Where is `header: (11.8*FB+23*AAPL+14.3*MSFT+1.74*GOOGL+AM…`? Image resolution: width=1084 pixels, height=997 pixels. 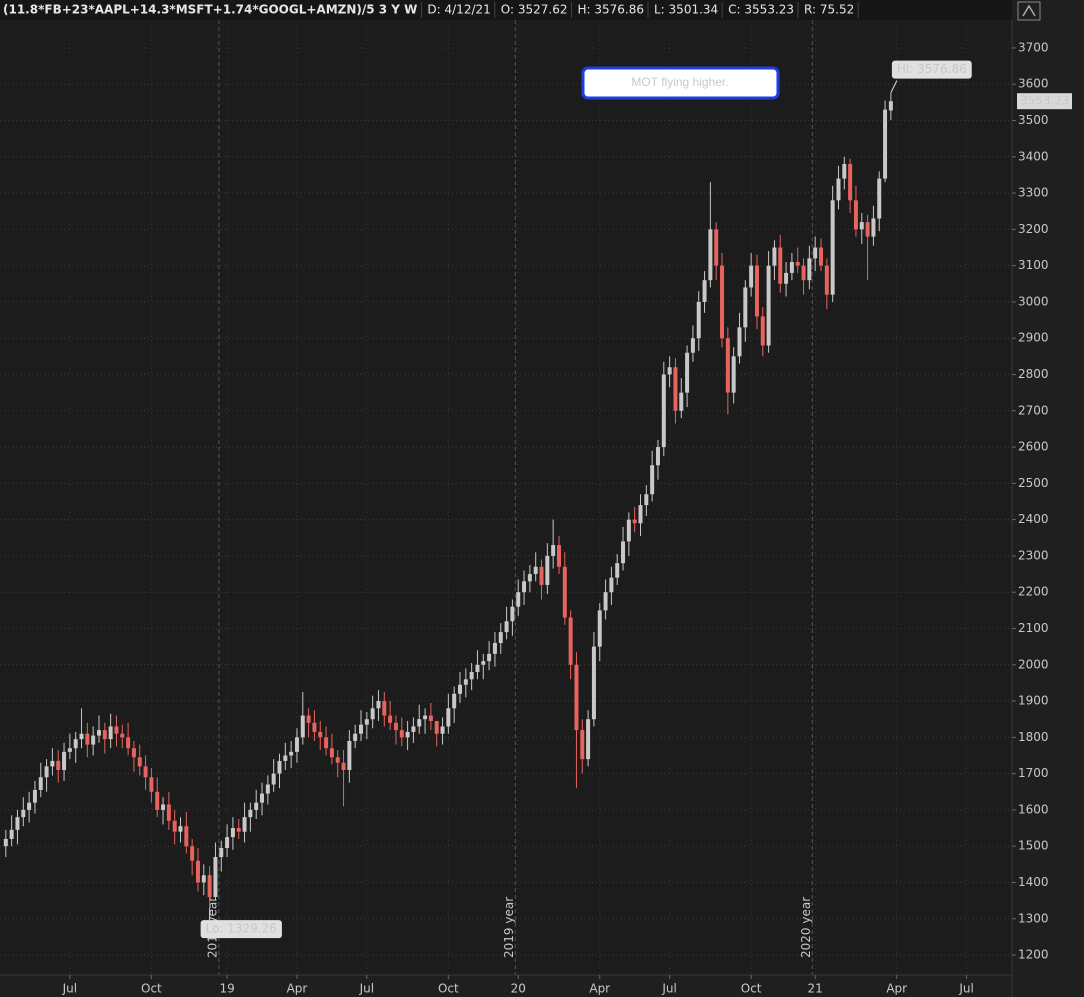 header: (11.8*FB+23*AAPL+14.3*MSFT+1.74*GOOGL+AM… is located at coordinates (506, 10).